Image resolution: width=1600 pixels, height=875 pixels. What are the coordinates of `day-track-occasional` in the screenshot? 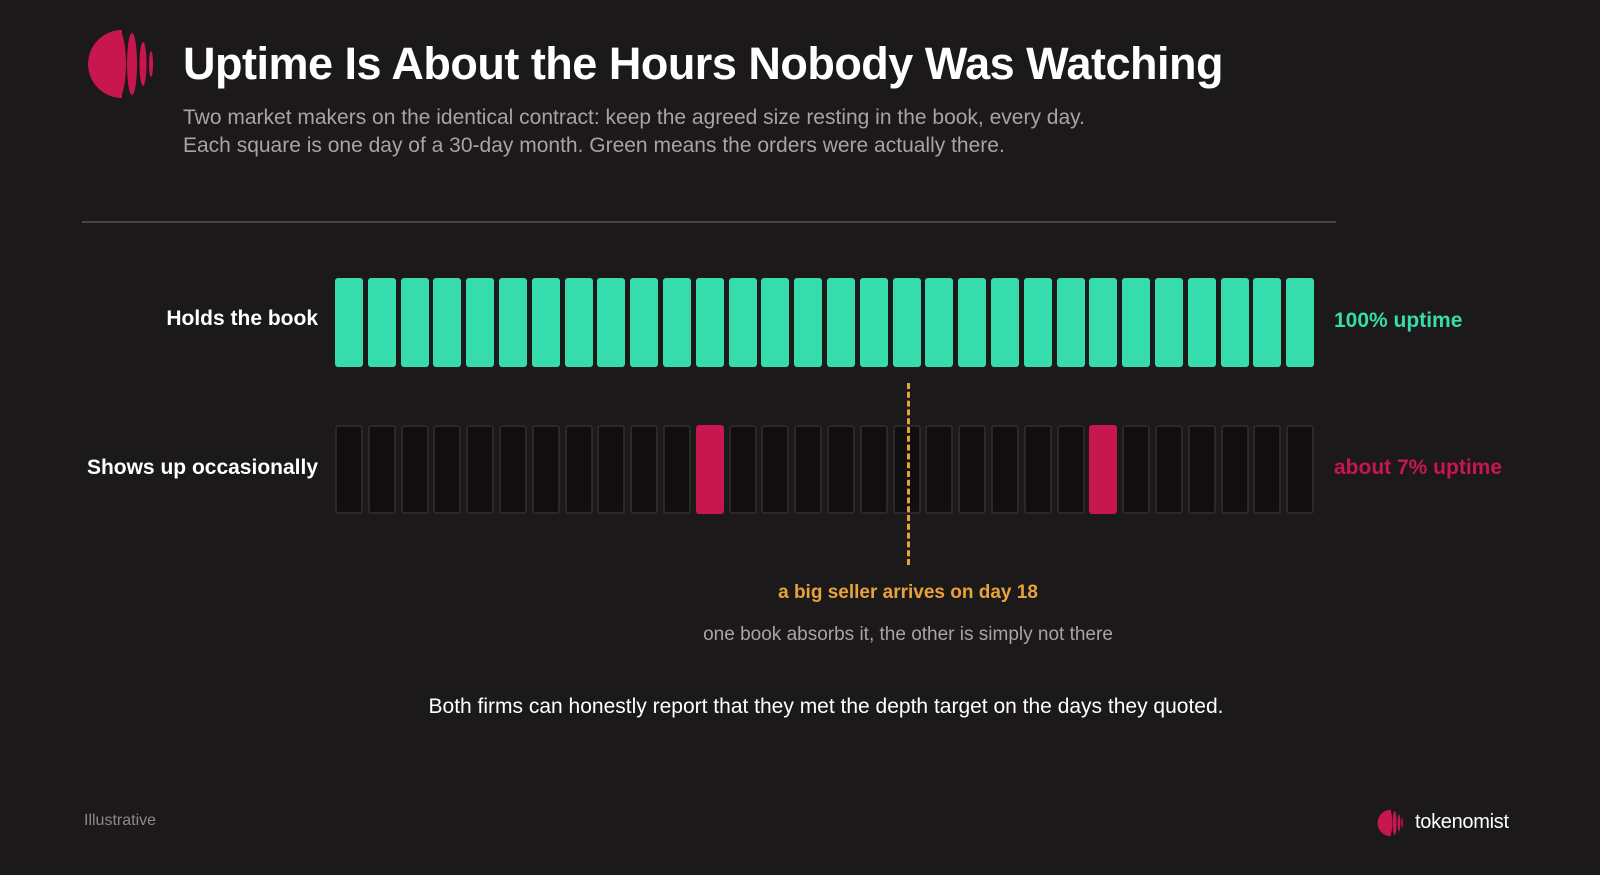 It's located at (826, 469).